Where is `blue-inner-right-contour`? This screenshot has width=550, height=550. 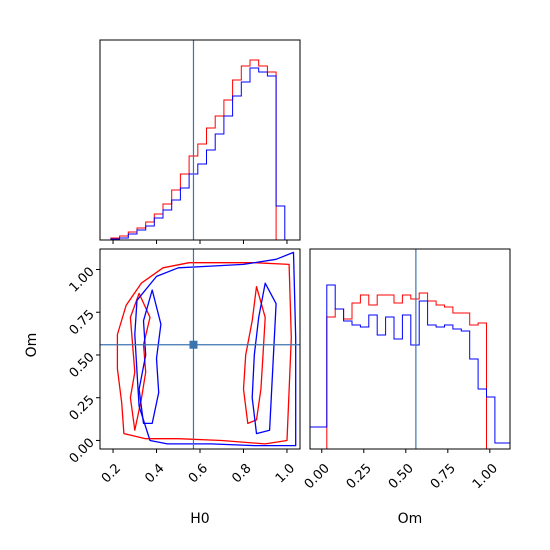
blue-inner-right-contour is located at coordinates (264, 358).